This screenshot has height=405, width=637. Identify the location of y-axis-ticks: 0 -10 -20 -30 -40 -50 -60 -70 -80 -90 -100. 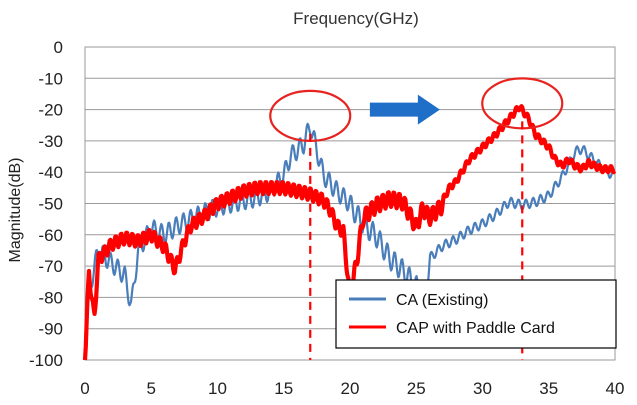
(46, 204).